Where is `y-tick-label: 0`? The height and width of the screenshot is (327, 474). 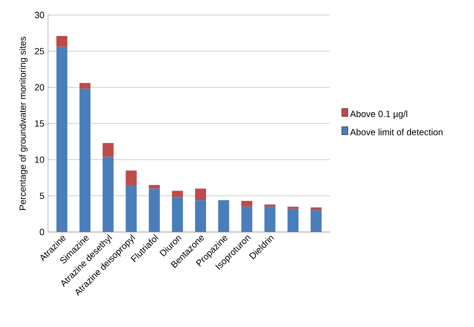
y-tick-label: 0 is located at coordinates (42, 232).